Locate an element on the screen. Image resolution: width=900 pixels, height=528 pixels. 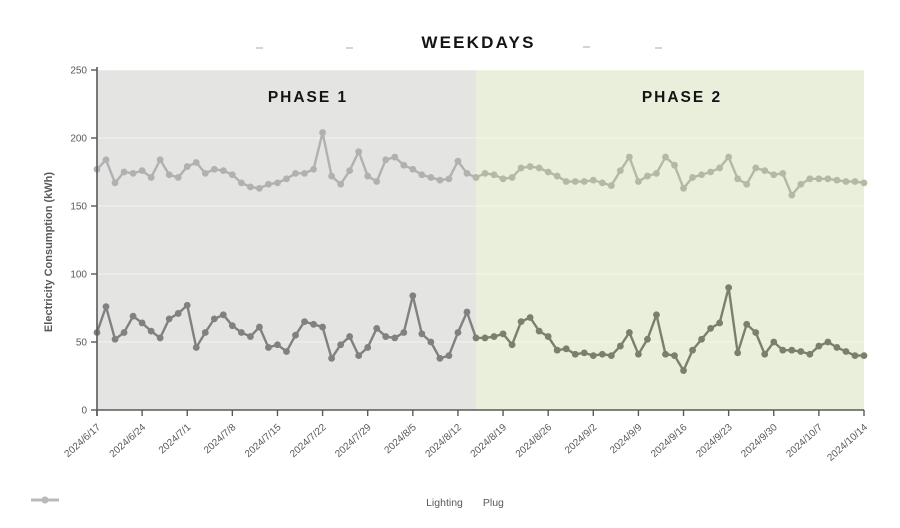
x-tick-label: 2024/7/1 is located at coordinates (175, 439).